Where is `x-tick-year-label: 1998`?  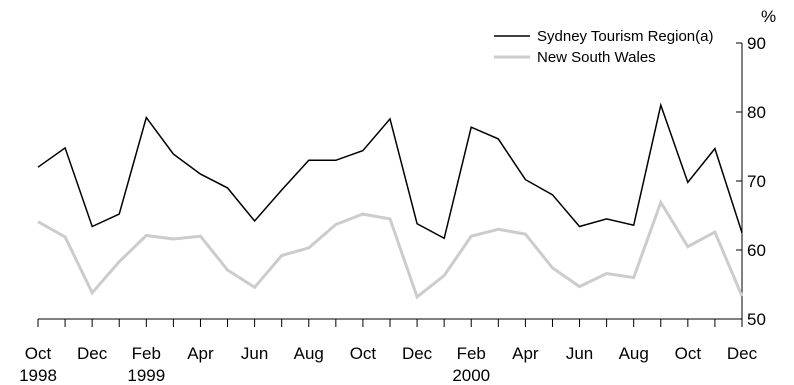
x-tick-year-label: 1998 is located at coordinates (38, 375).